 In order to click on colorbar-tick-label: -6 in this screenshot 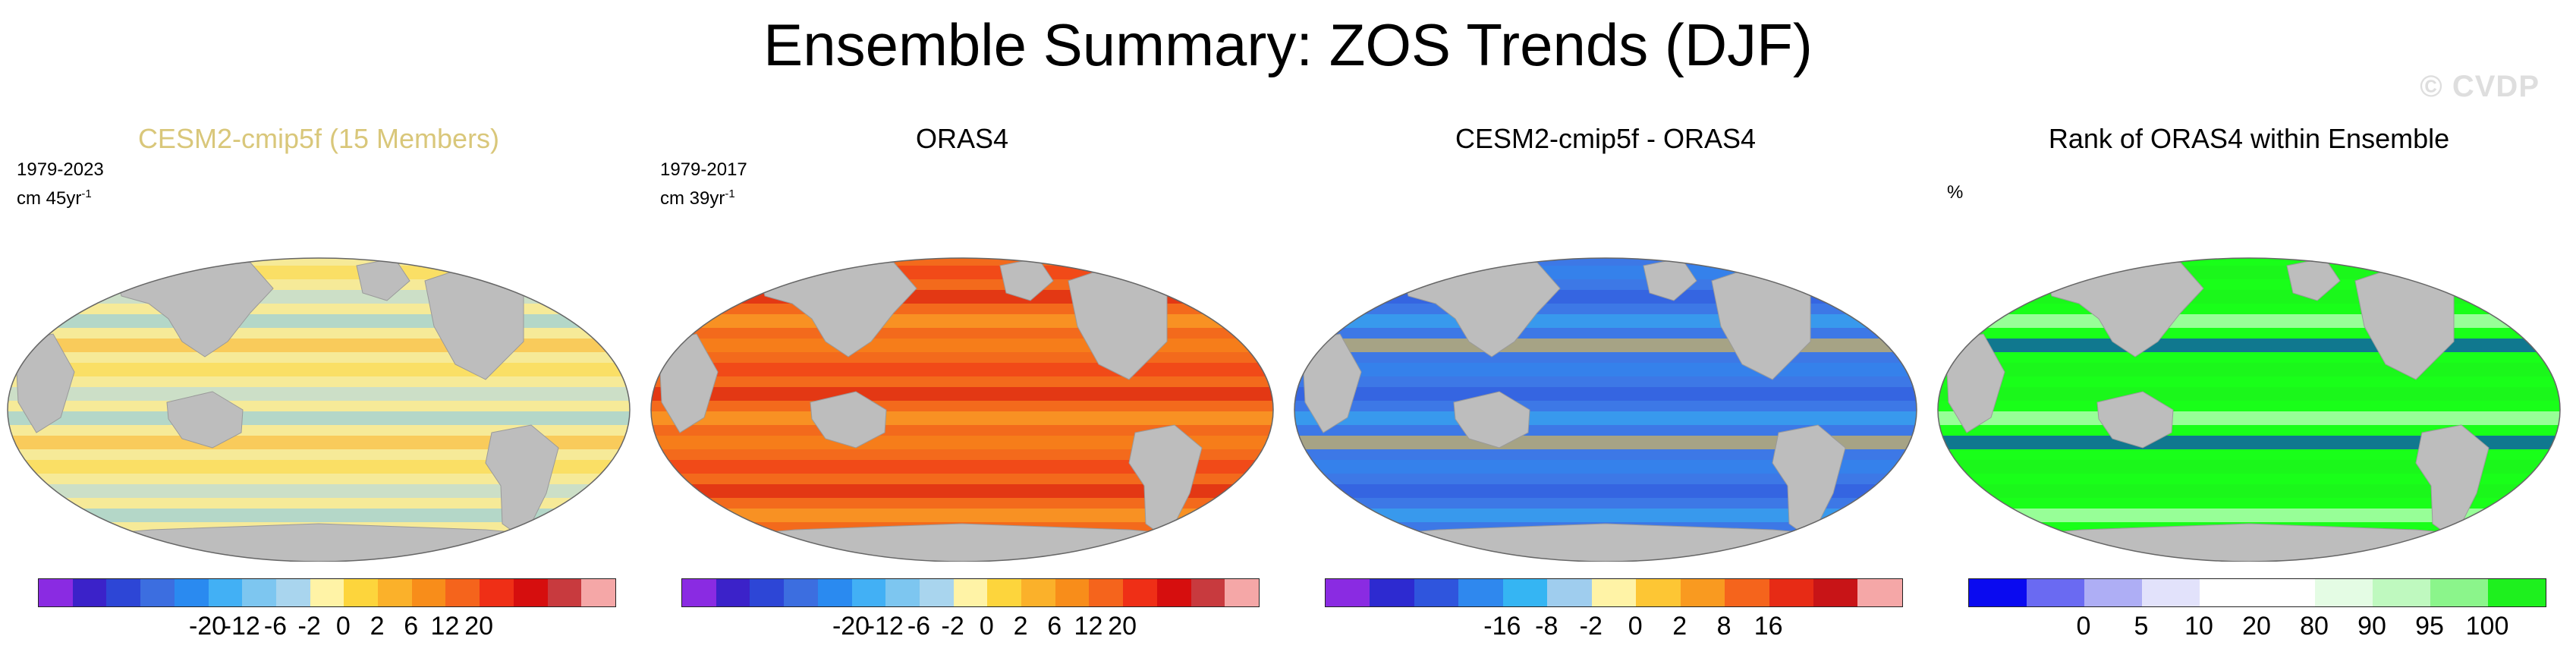, I will do `click(275, 626)`.